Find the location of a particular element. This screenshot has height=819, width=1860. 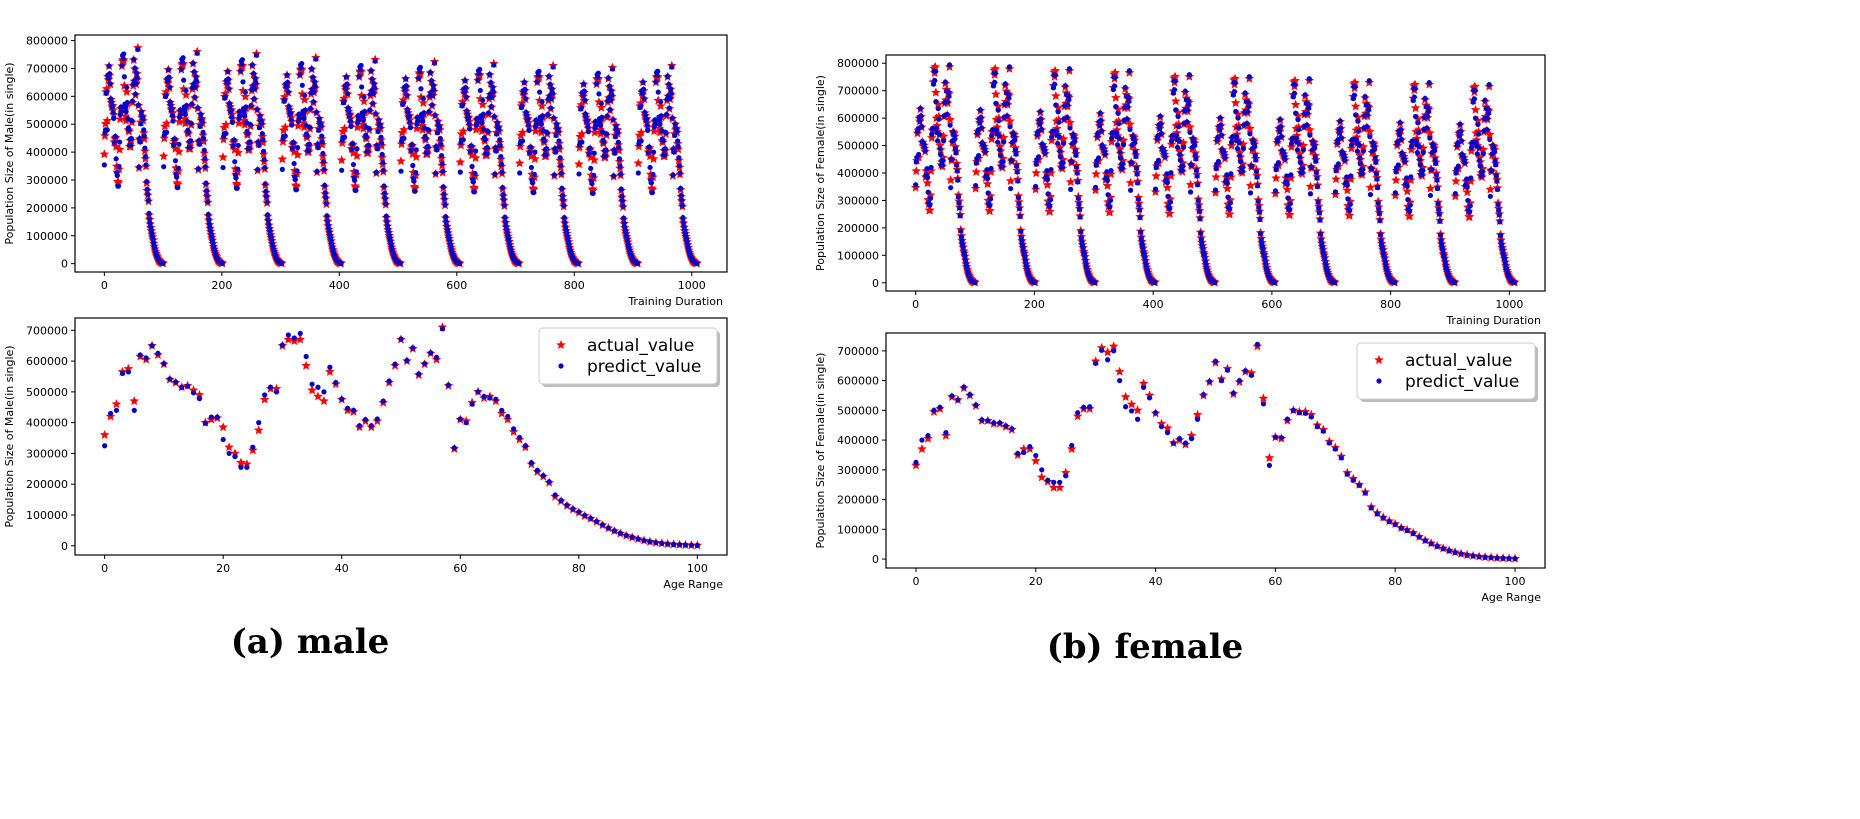

data-points is located at coordinates (401, 436).